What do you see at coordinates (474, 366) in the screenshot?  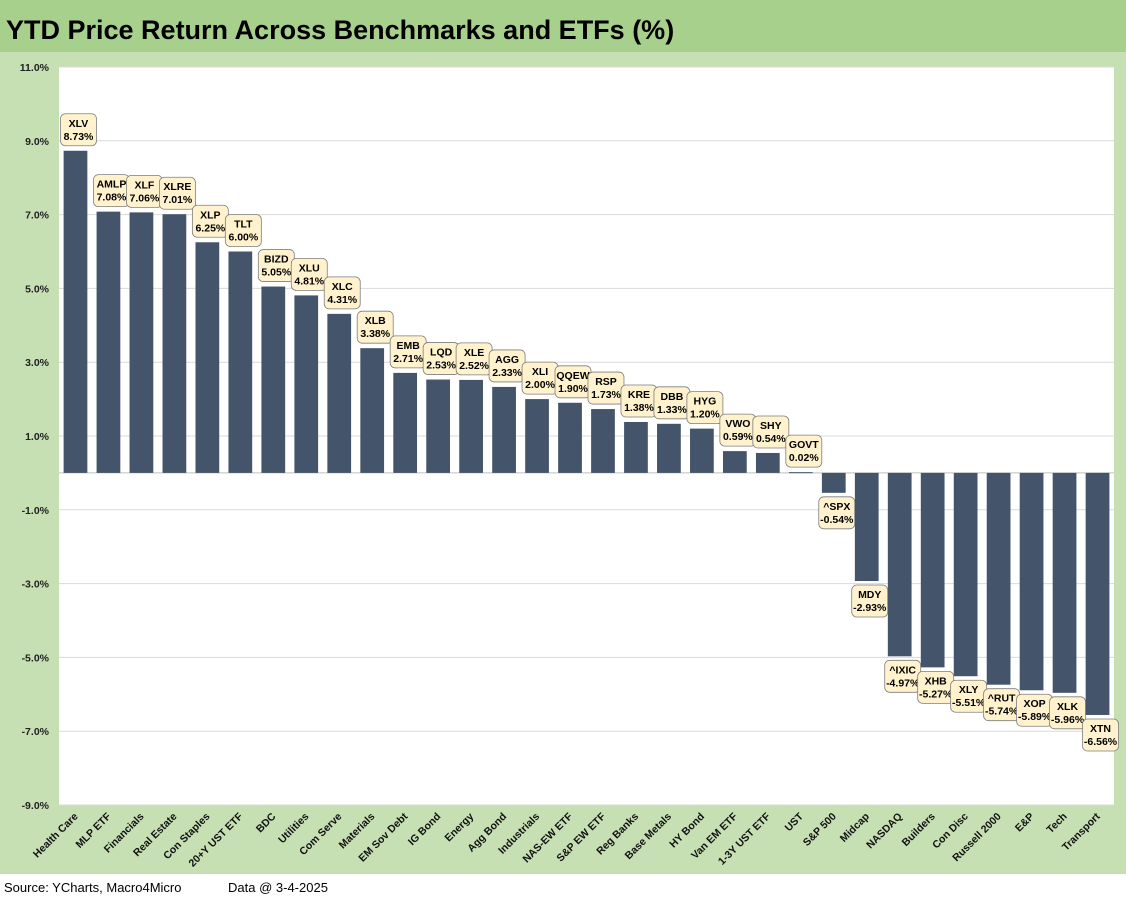 I see `data-label-value: 2.52%` at bounding box center [474, 366].